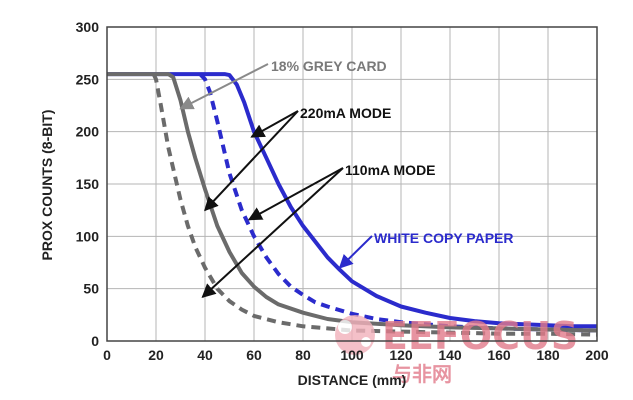 The width and height of the screenshot is (633, 400). What do you see at coordinates (355, 252) in the screenshot?
I see `white-paper-arrow` at bounding box center [355, 252].